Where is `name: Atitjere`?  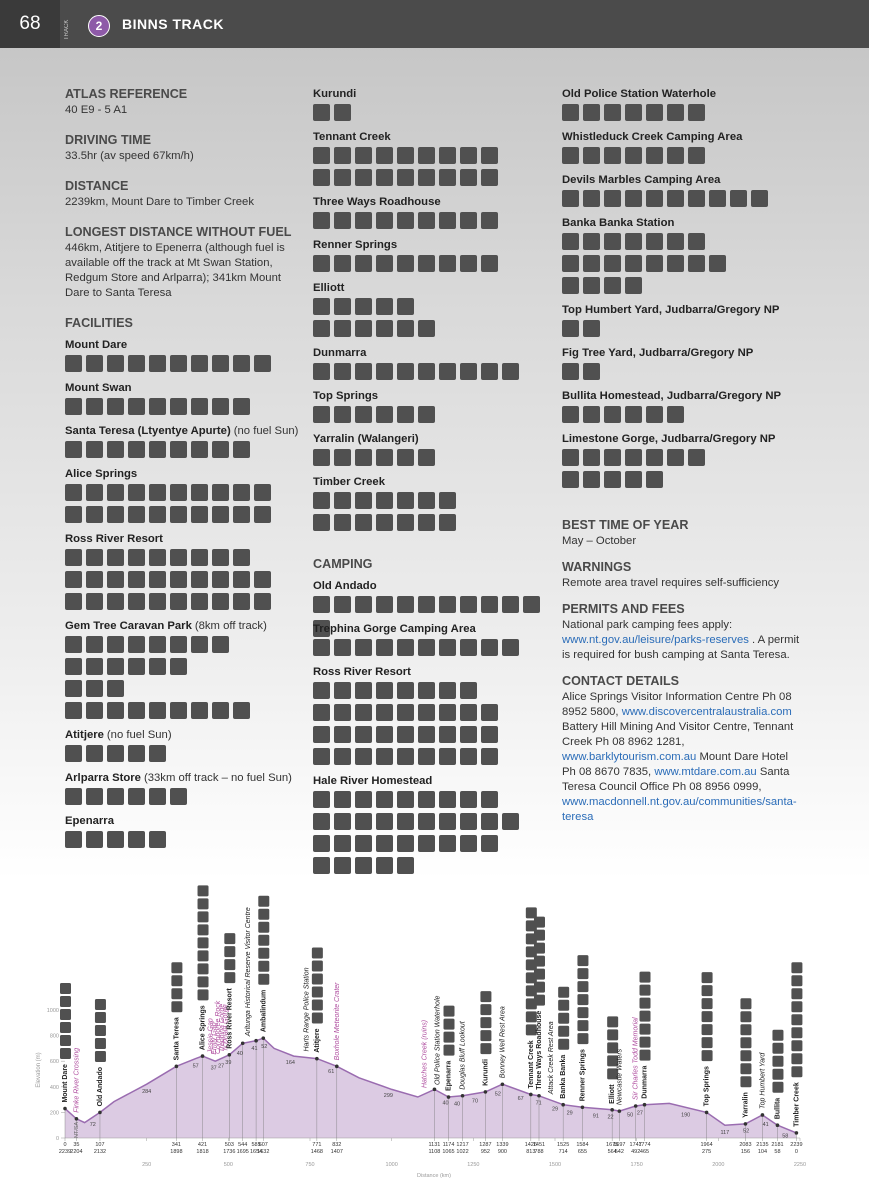
name: Atitjere is located at coordinates (84, 735).